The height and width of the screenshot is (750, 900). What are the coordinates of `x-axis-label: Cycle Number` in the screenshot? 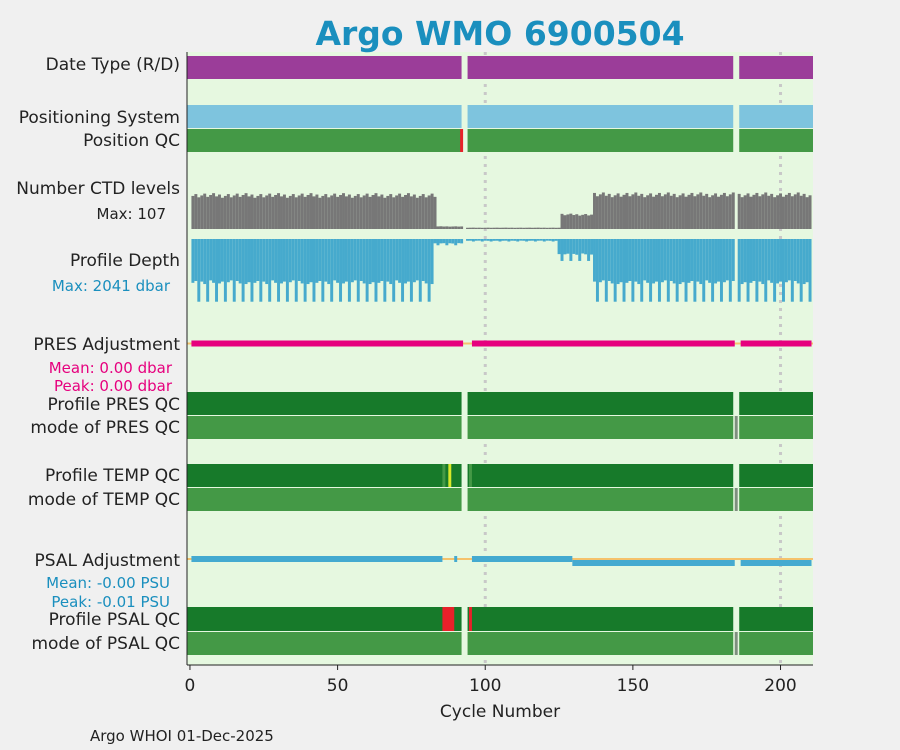 It's located at (500, 712).